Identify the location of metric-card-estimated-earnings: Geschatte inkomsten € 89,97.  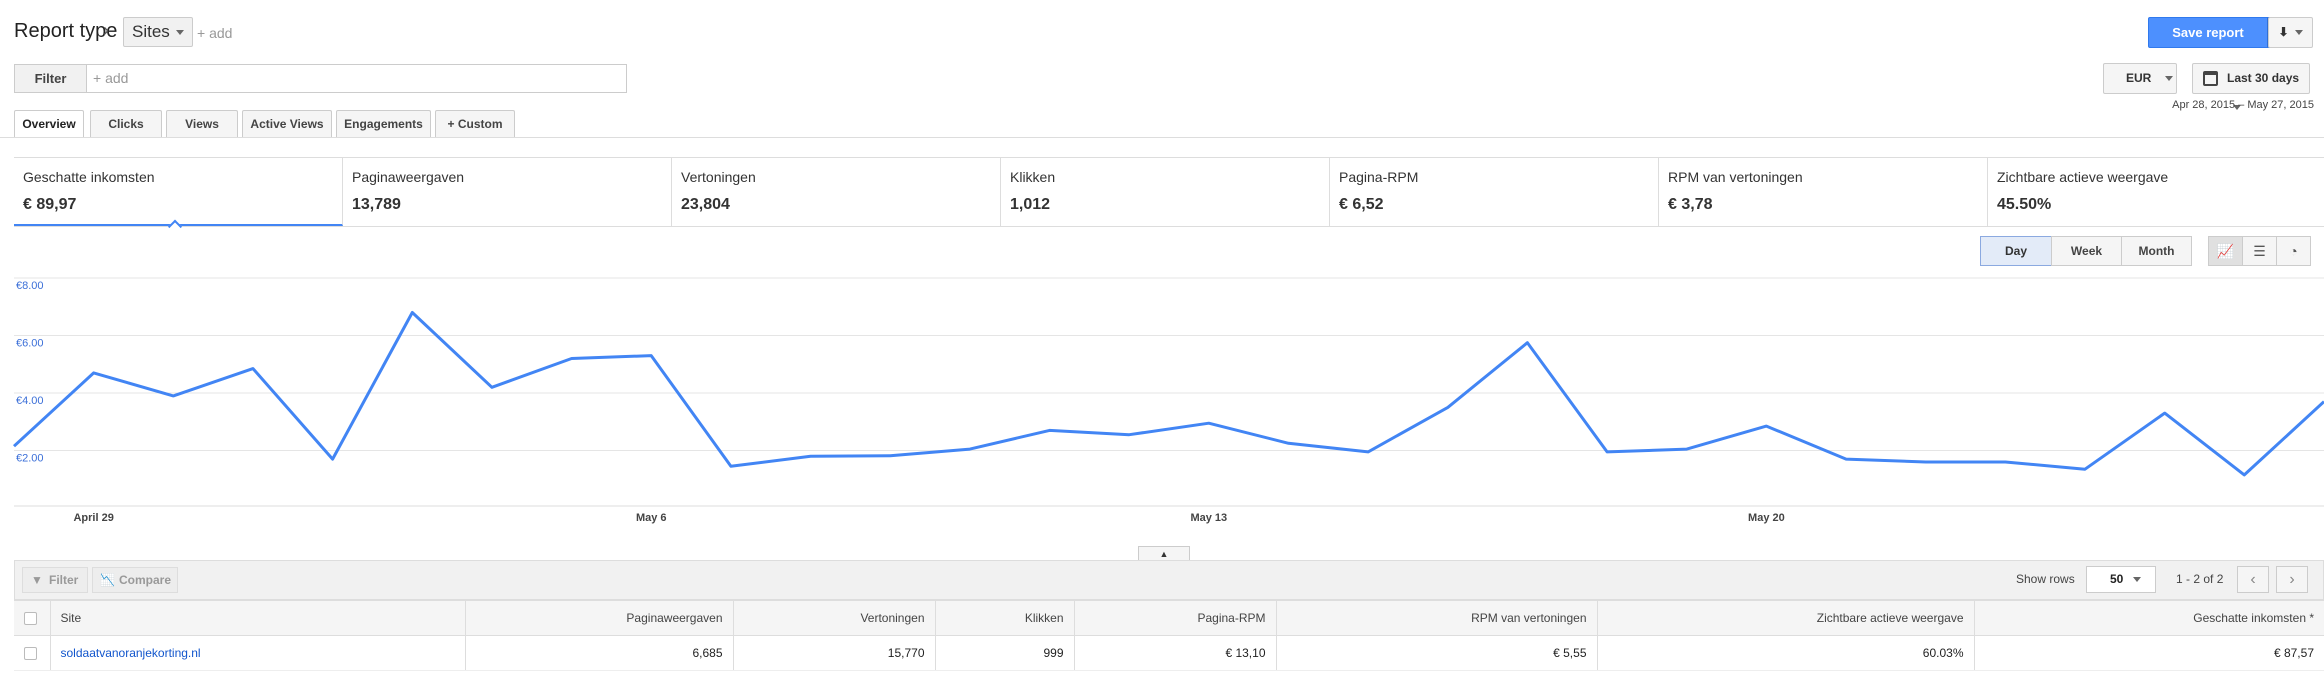
(178, 196).